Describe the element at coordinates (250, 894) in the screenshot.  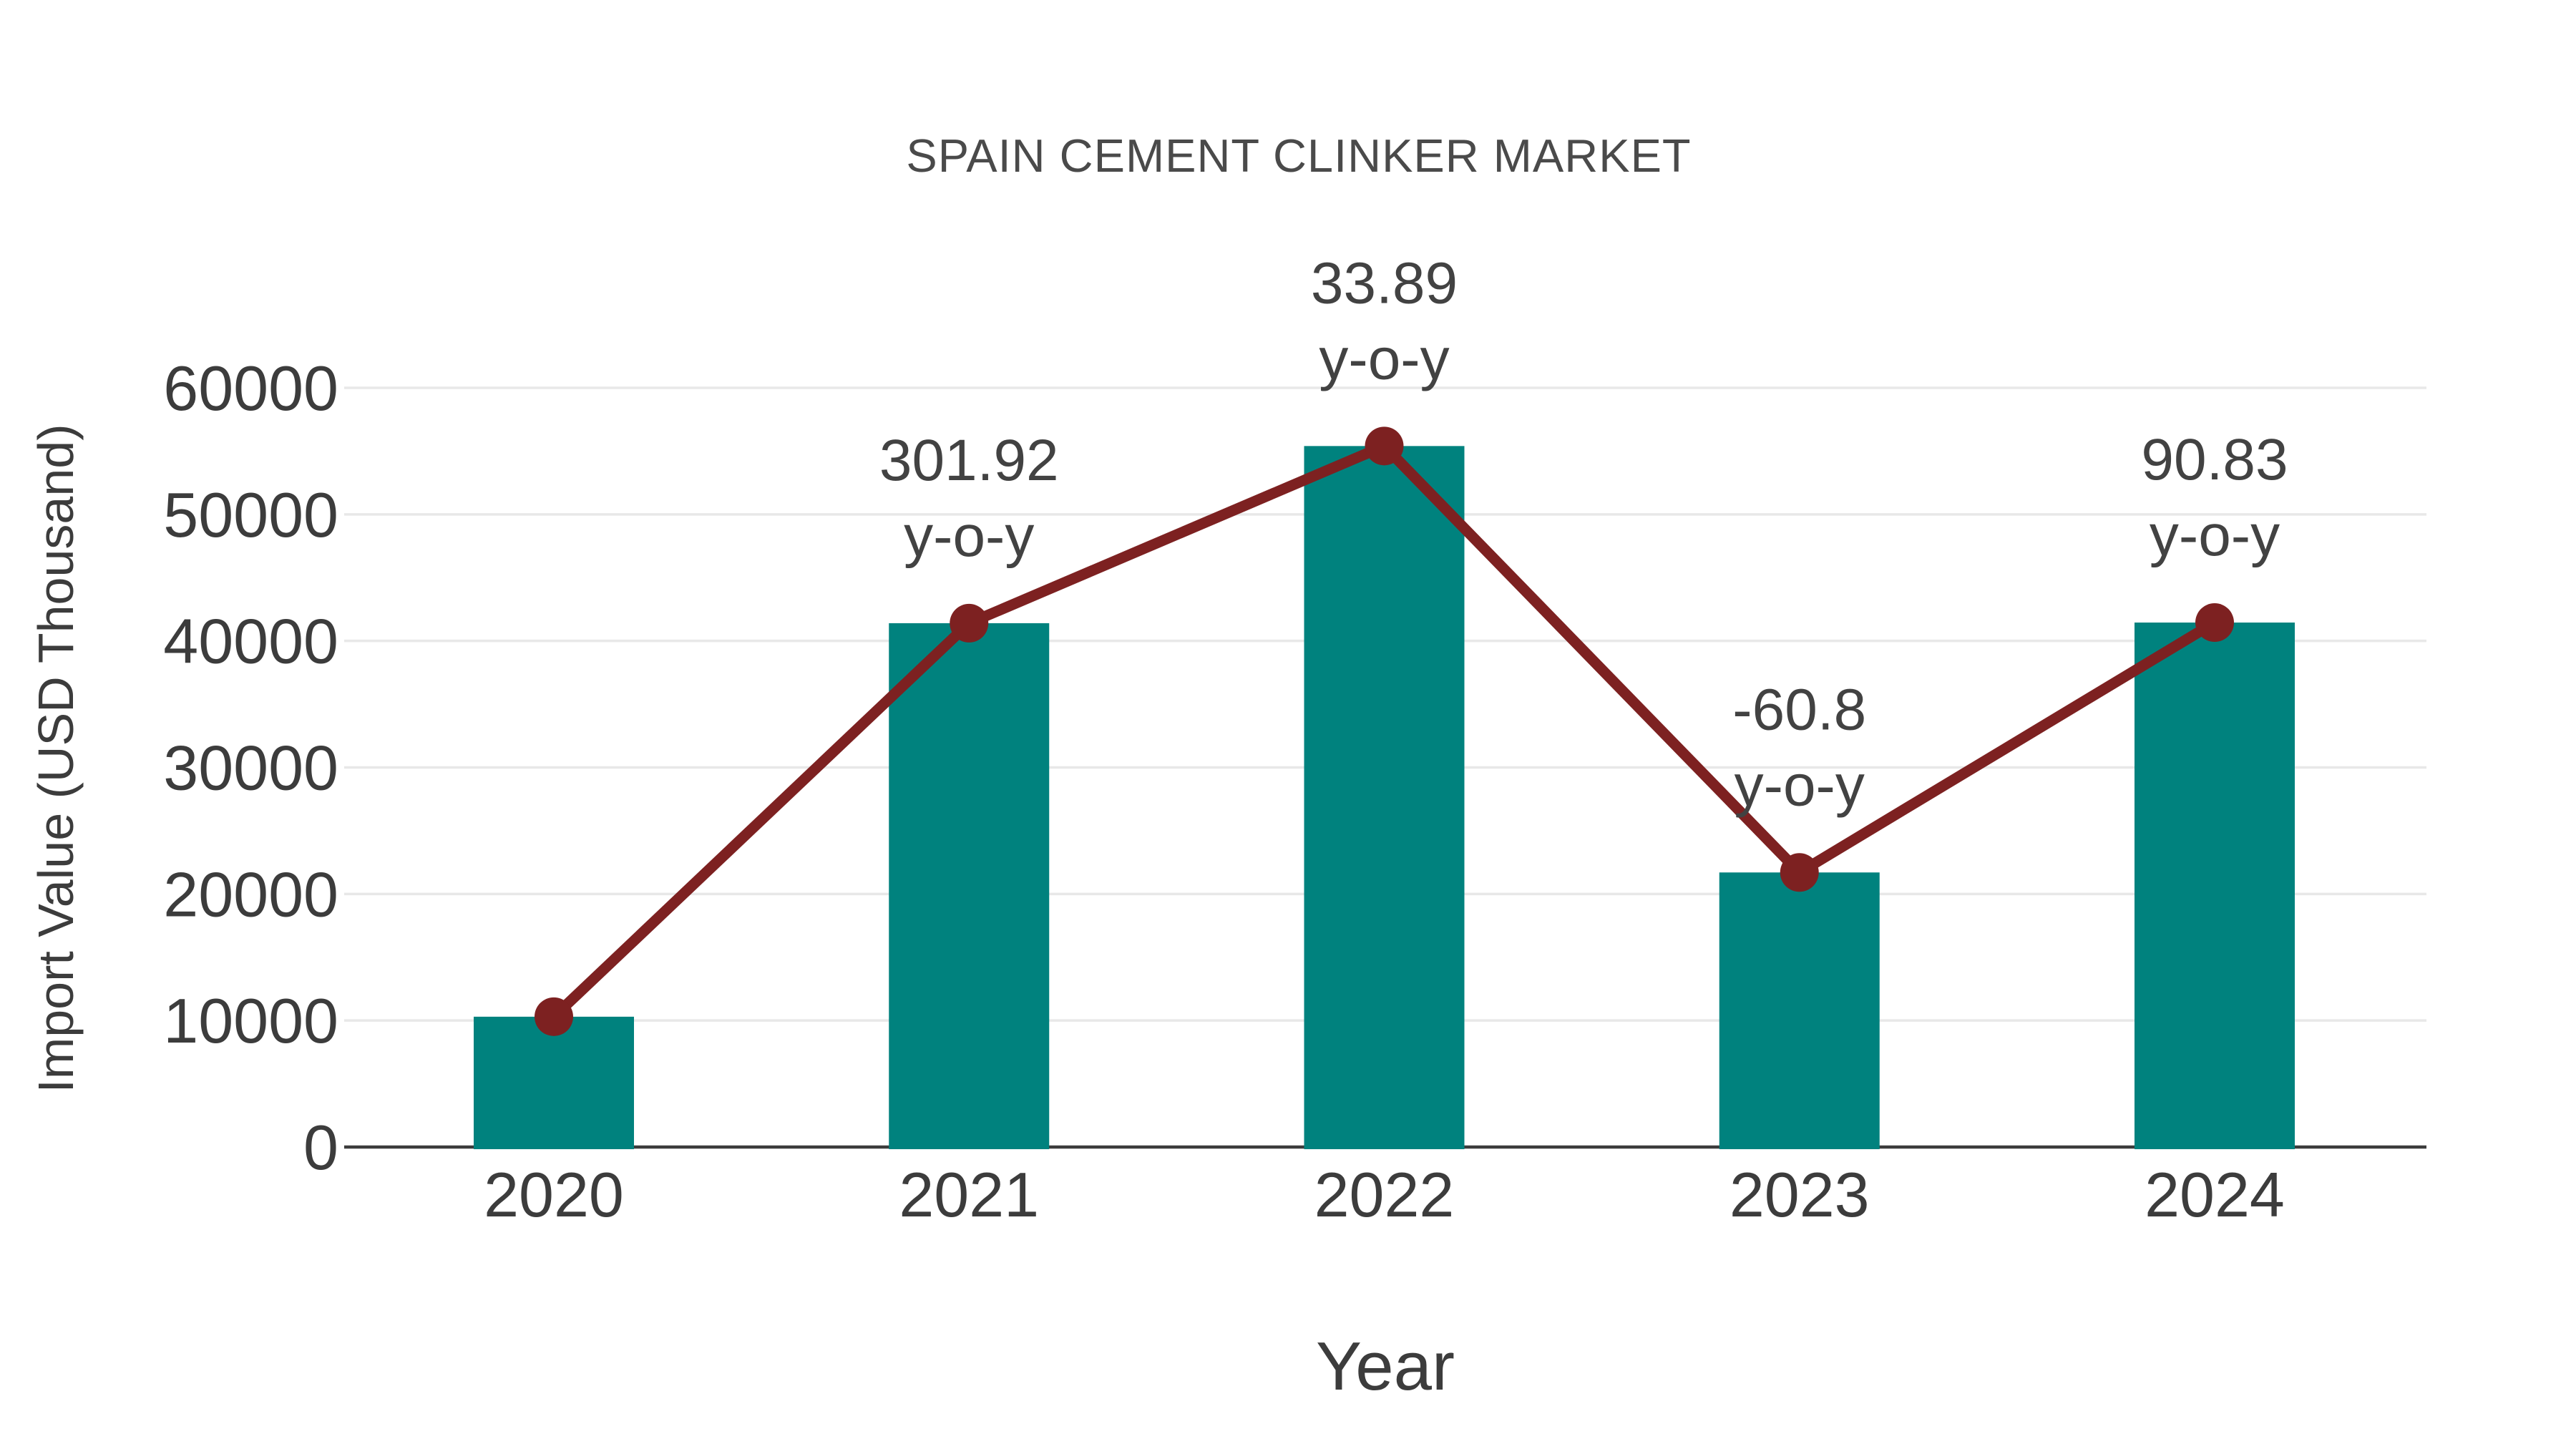
I see `y-tick-label-20000: 20000` at that location.